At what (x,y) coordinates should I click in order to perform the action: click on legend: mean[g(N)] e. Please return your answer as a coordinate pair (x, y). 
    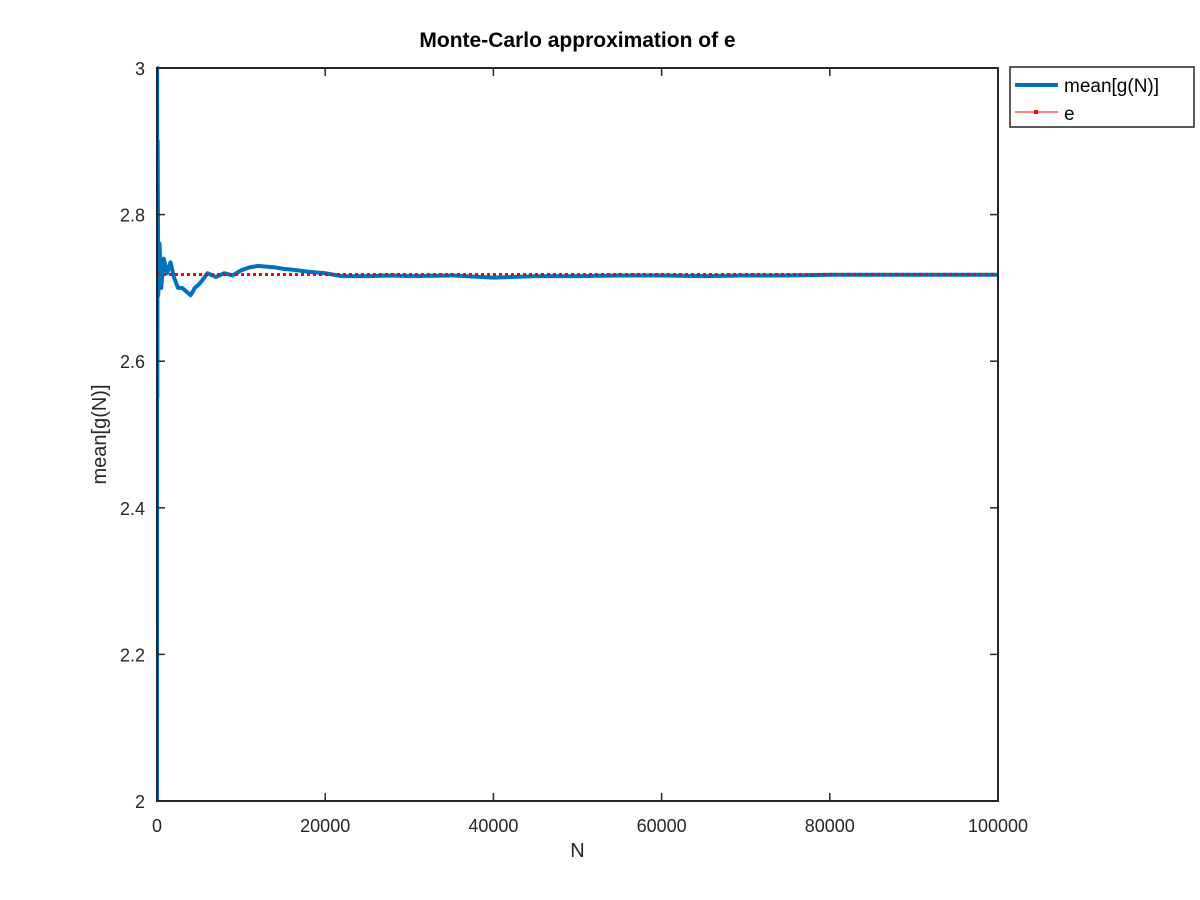
    Looking at the image, I should click on (1102, 97).